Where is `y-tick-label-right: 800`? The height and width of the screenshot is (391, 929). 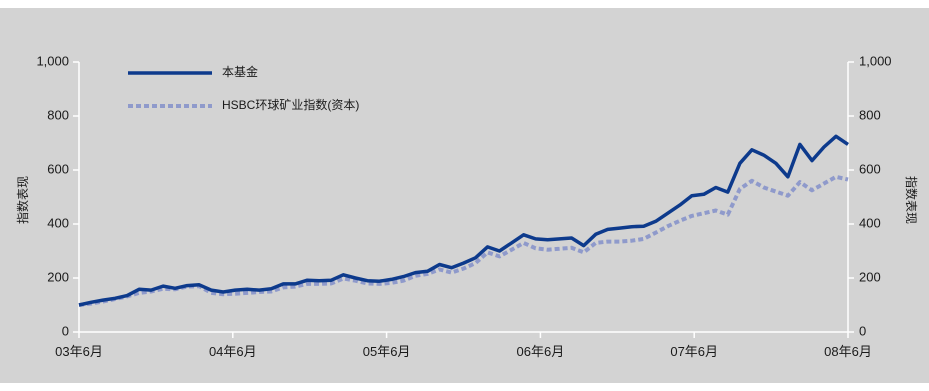
y-tick-label-right: 800 is located at coordinates (870, 114).